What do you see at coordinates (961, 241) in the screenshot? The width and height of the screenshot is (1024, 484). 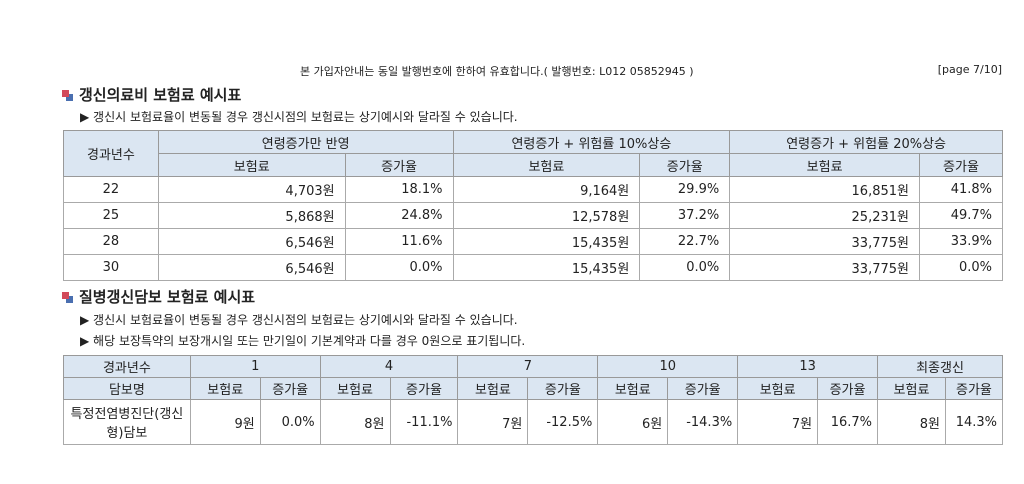 I see `cell: 33.9%` at bounding box center [961, 241].